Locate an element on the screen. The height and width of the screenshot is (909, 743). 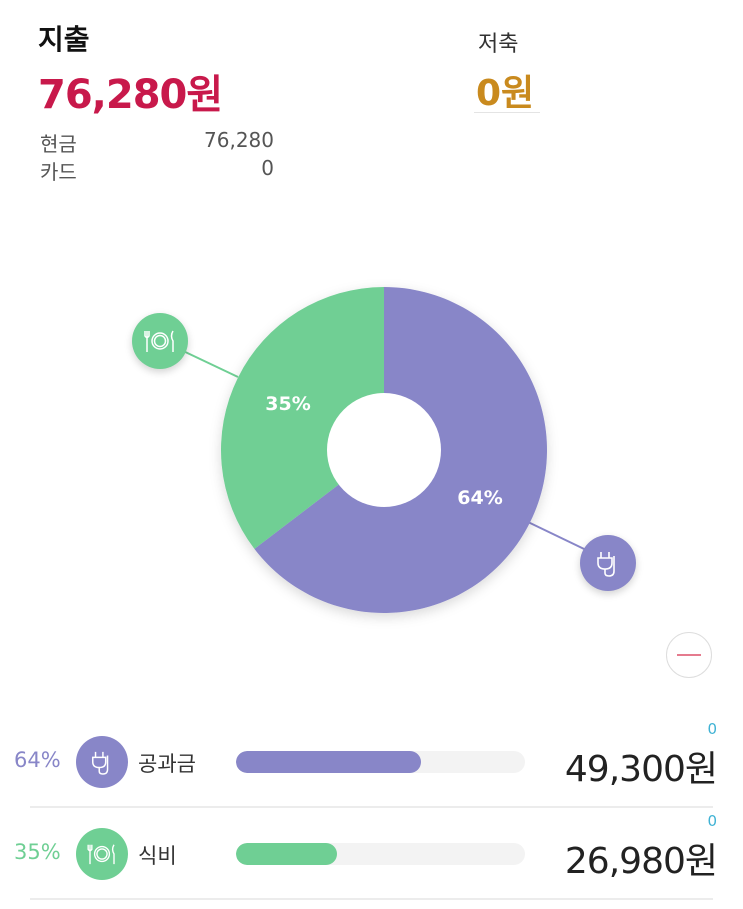
slice-label-food: 35% is located at coordinates (287, 404).